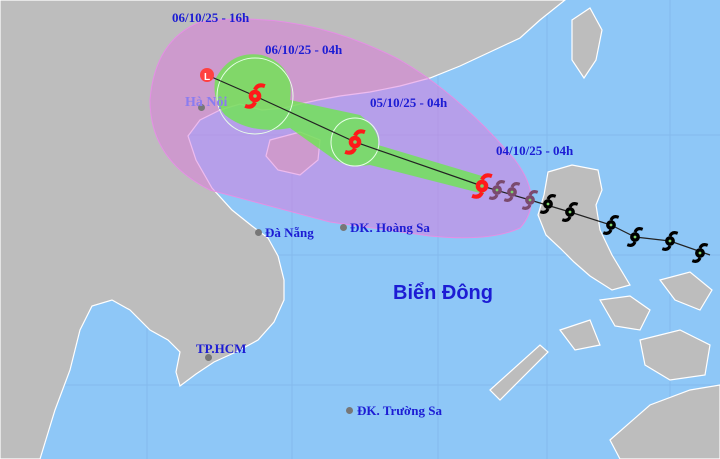  I want to click on visayas-islands, so click(636, 311).